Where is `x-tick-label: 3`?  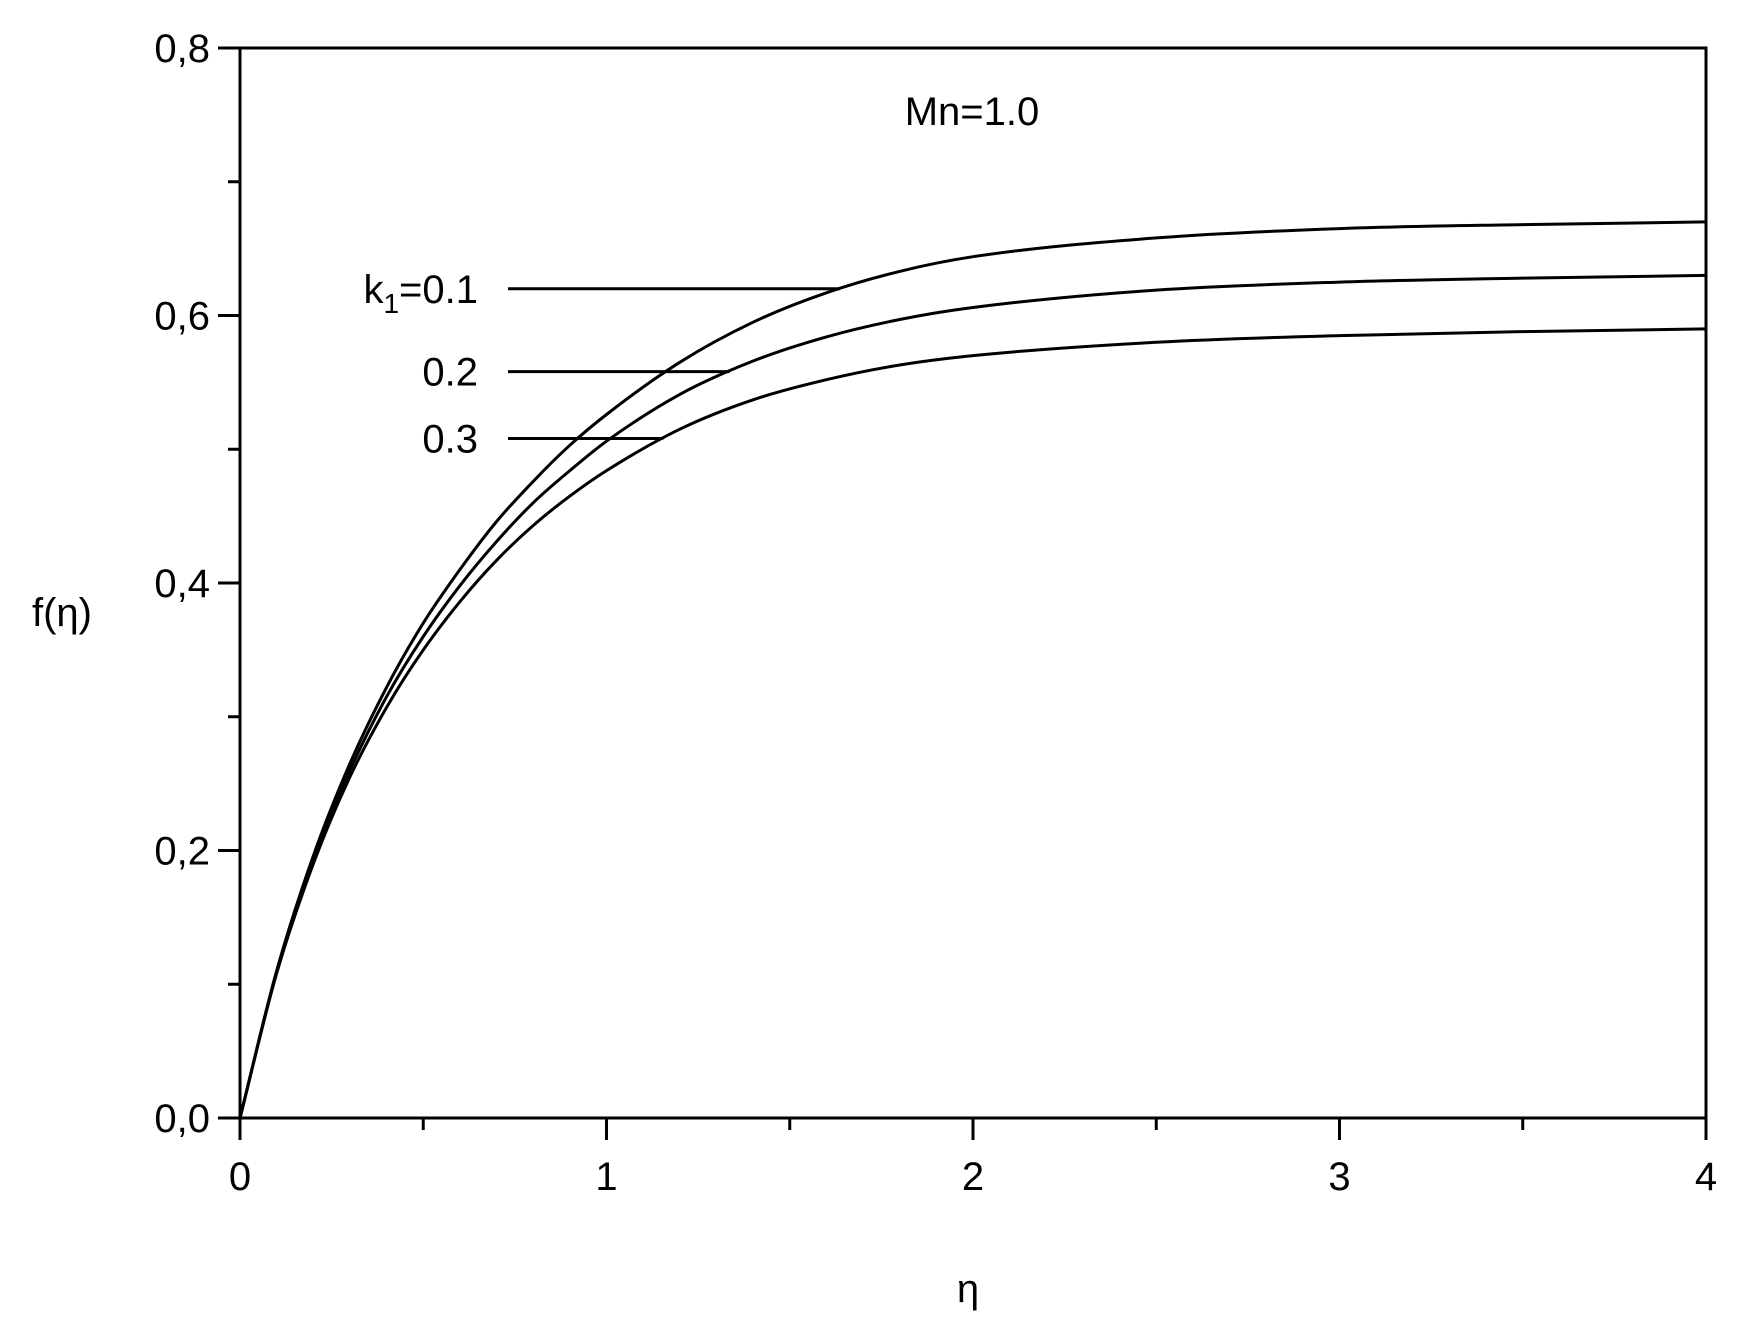
x-tick-label: 3 is located at coordinates (1339, 1177).